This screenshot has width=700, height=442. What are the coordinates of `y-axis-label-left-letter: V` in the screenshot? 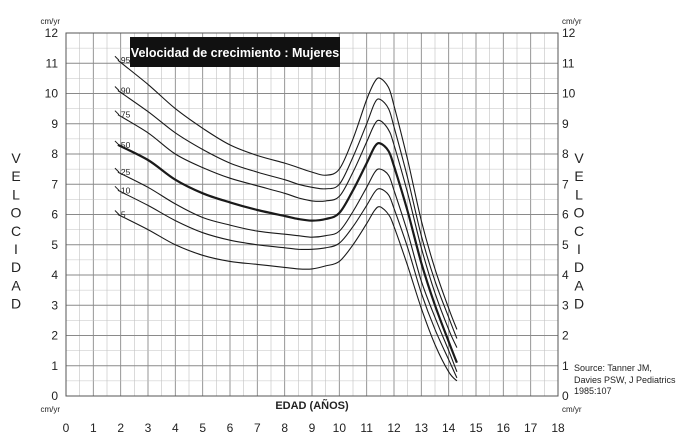 It's located at (16, 158).